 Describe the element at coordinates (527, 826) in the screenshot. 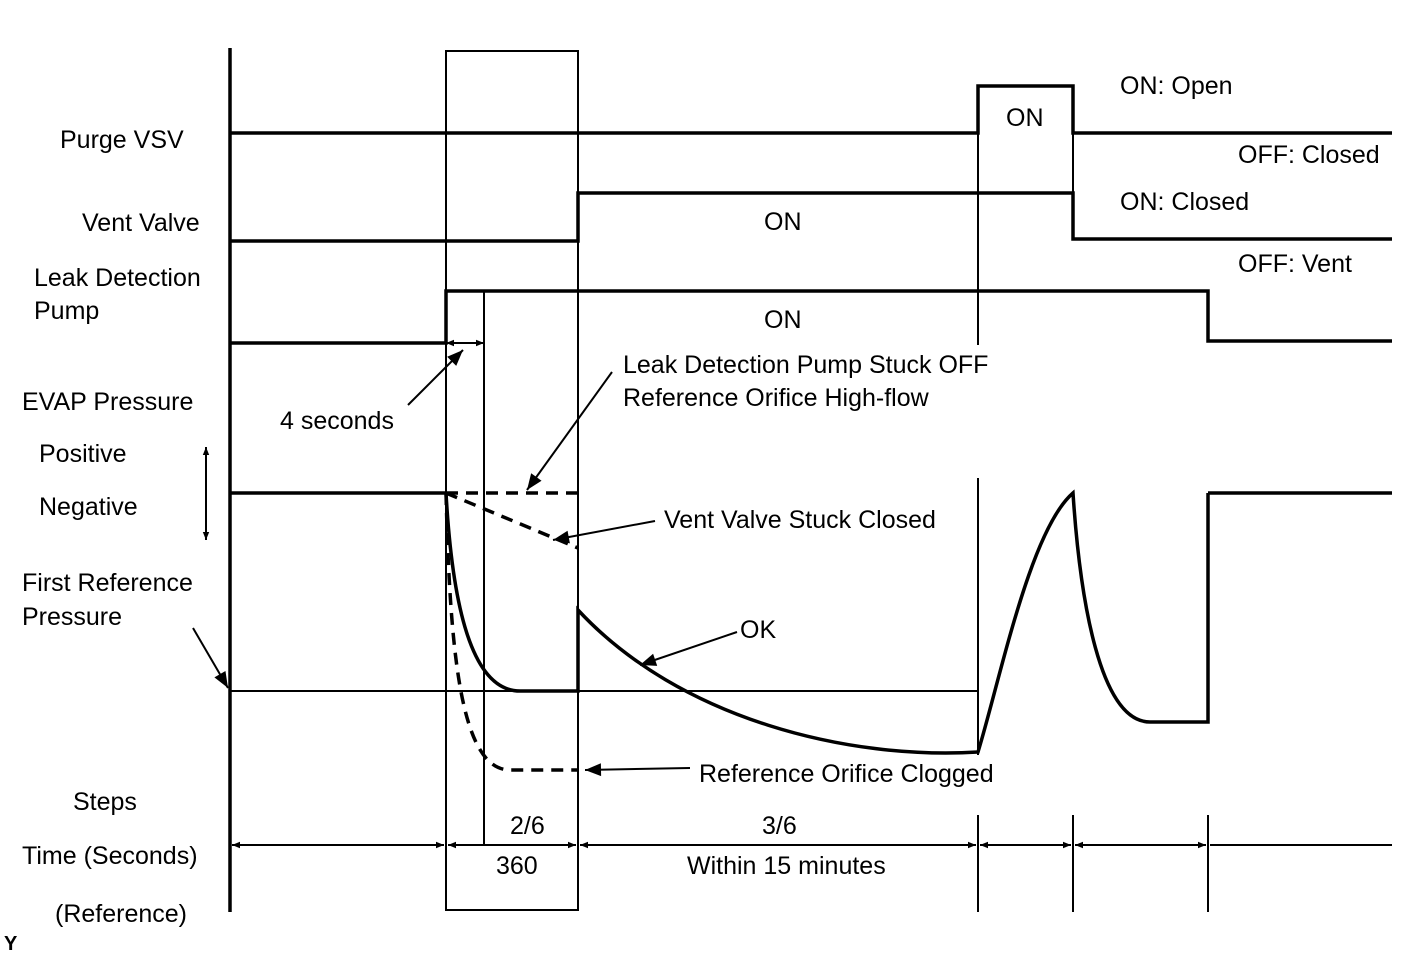

I see `step-2-label: 2/6` at that location.